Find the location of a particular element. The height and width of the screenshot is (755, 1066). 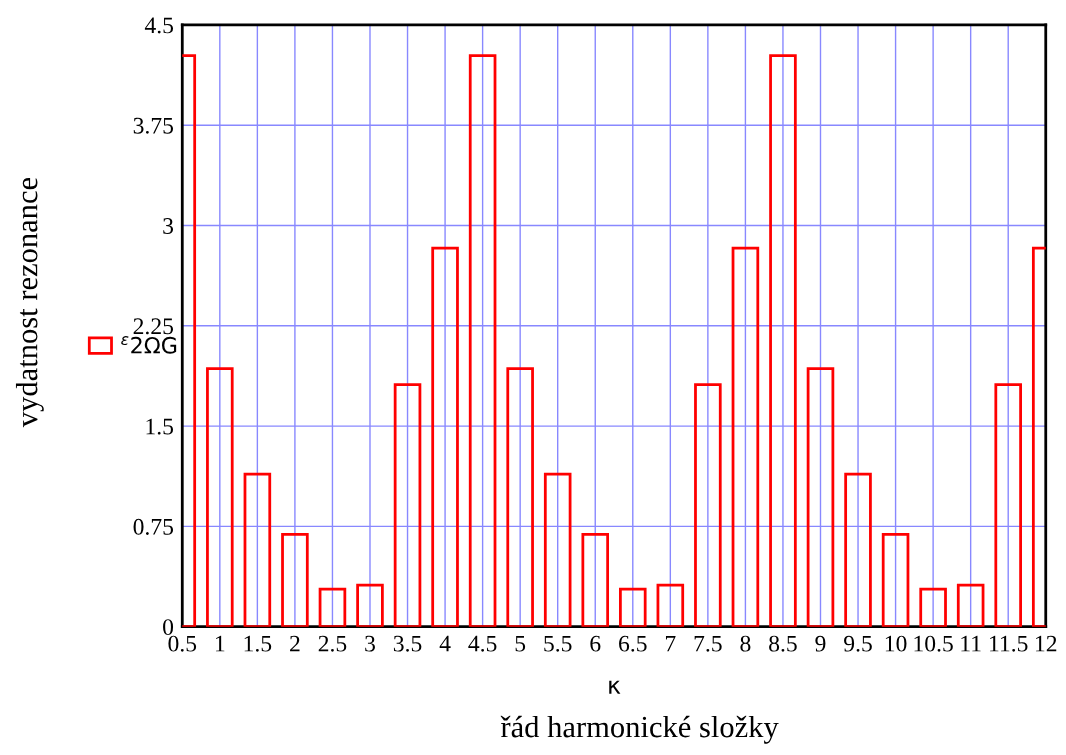

x-tick-label: 7.5 is located at coordinates (708, 643).